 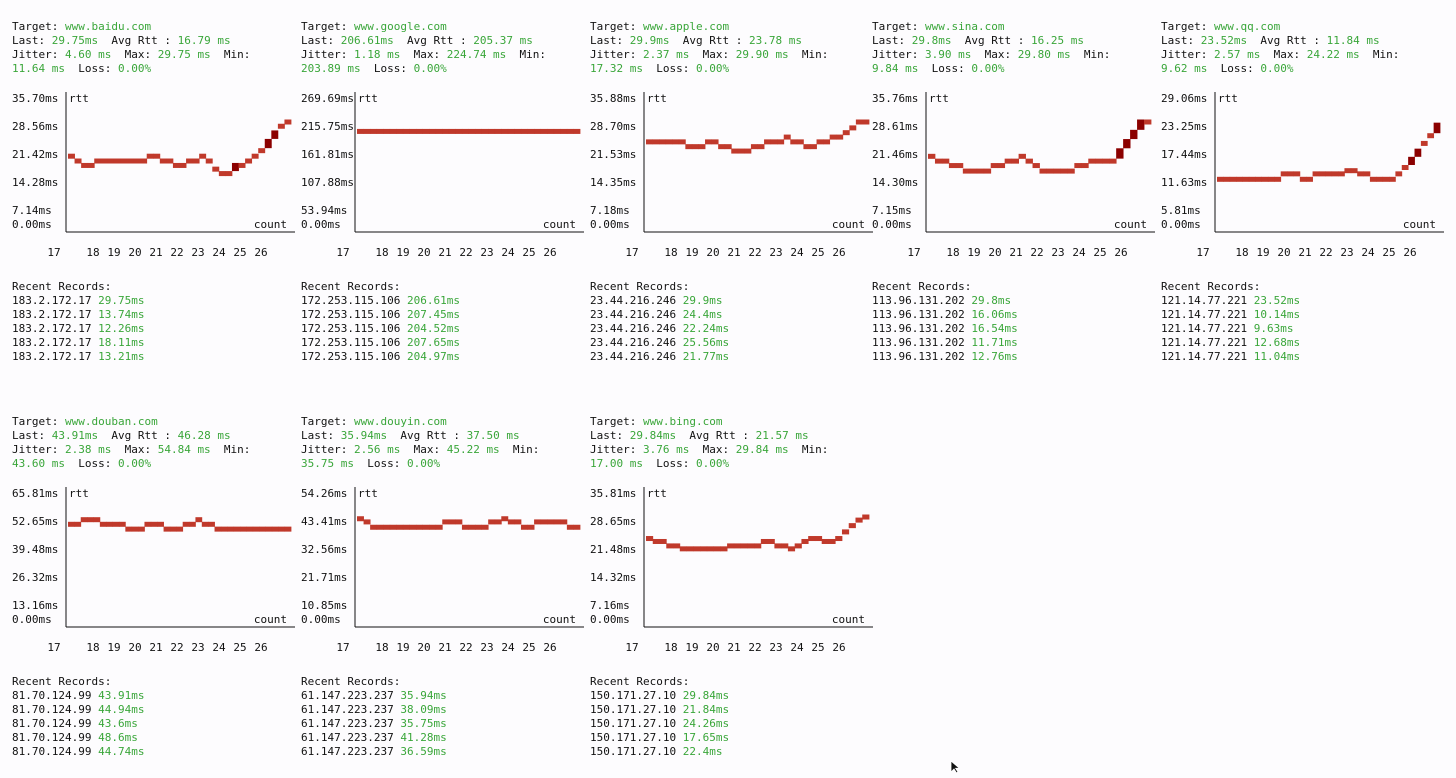 What do you see at coordinates (702, 751) in the screenshot?
I see `record-rtt: 22.4ms` at bounding box center [702, 751].